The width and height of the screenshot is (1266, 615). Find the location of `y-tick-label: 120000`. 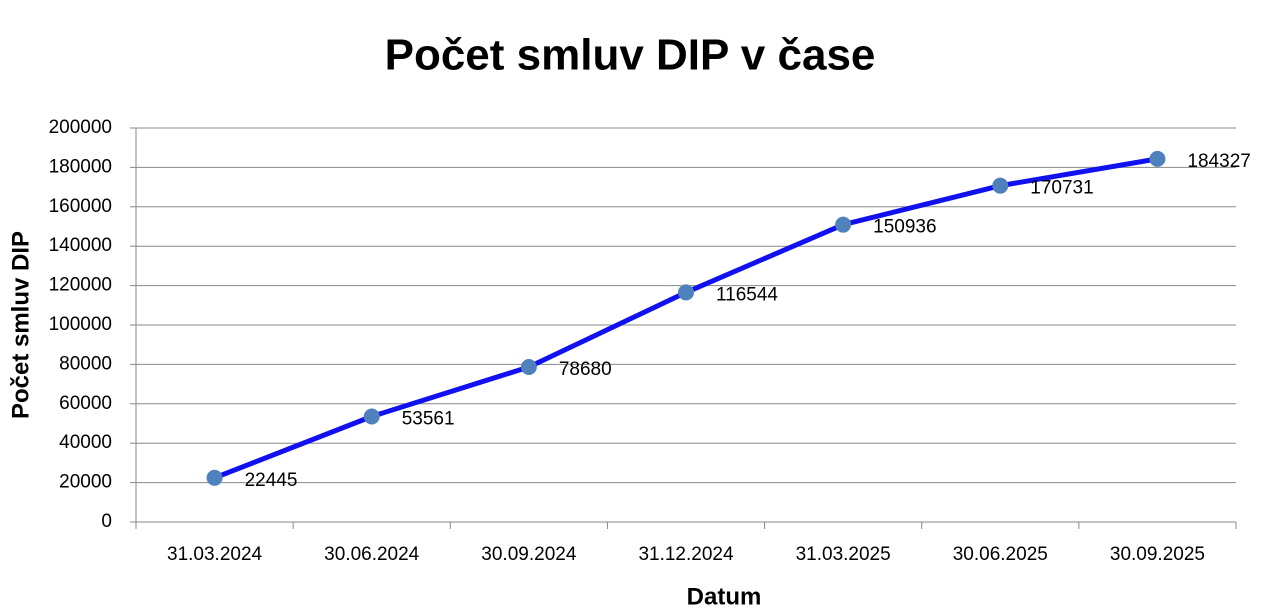

y-tick-label: 120000 is located at coordinates (80, 285).